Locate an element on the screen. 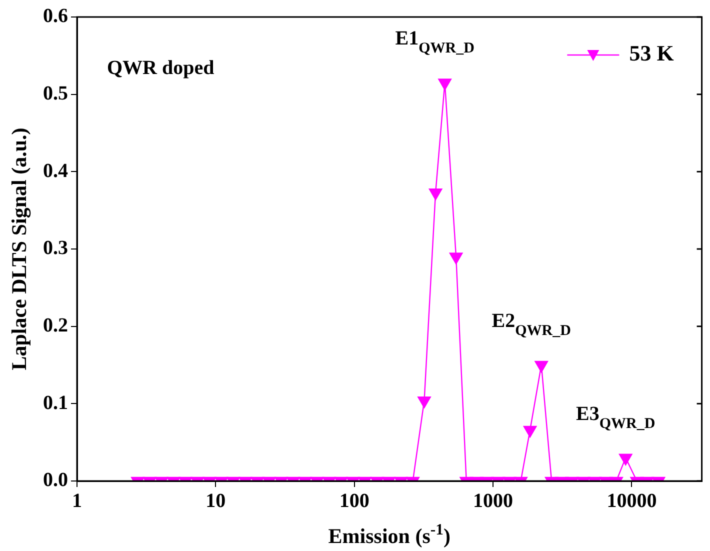 Image resolution: width=710 pixels, height=551 pixels. y-tick-label: 0.6 is located at coordinates (55, 16).